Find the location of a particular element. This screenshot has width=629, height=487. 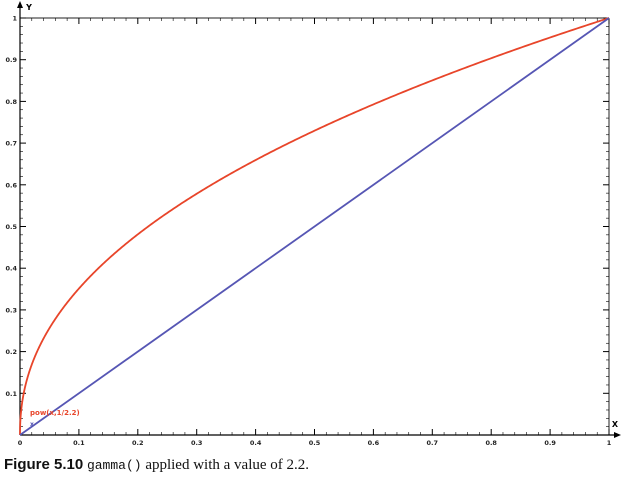

y-tick-label: 1 is located at coordinates (14, 19).